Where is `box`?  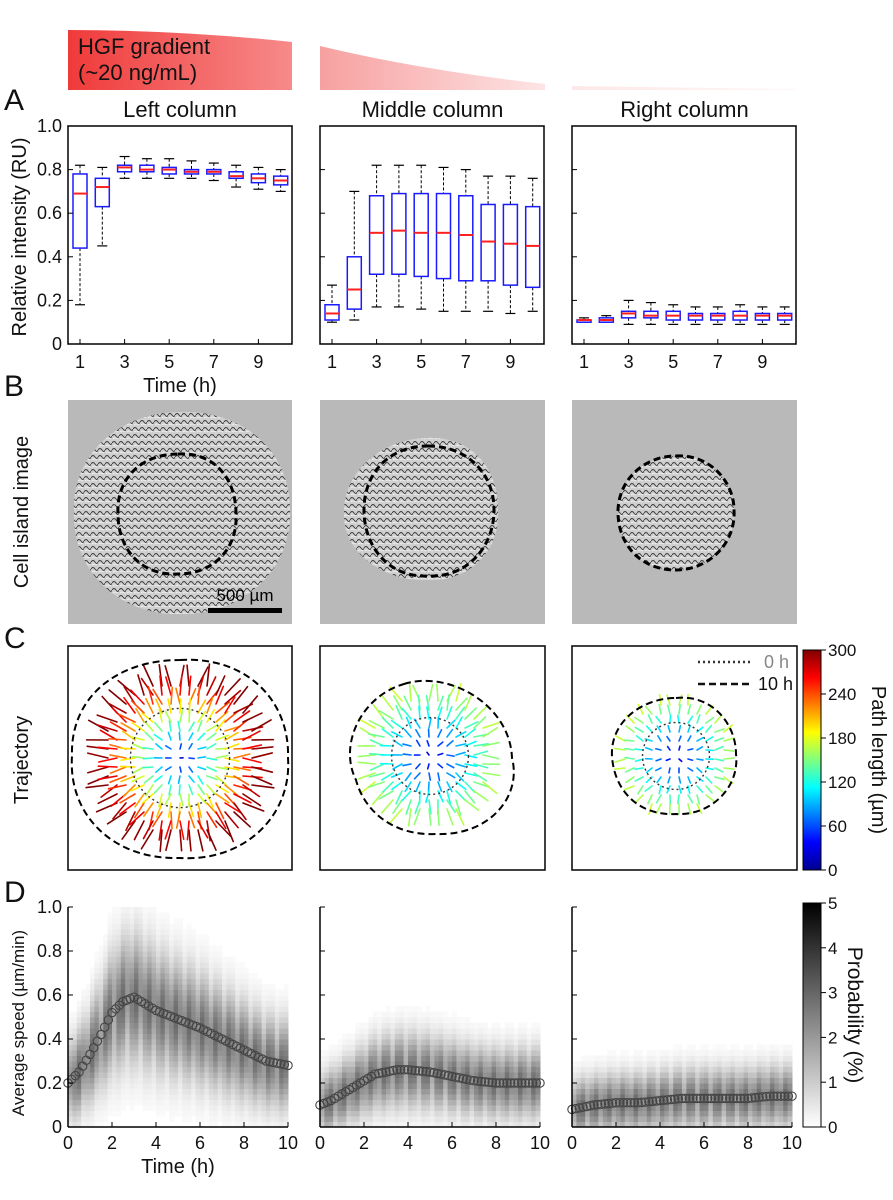
box is located at coordinates (718, 316).